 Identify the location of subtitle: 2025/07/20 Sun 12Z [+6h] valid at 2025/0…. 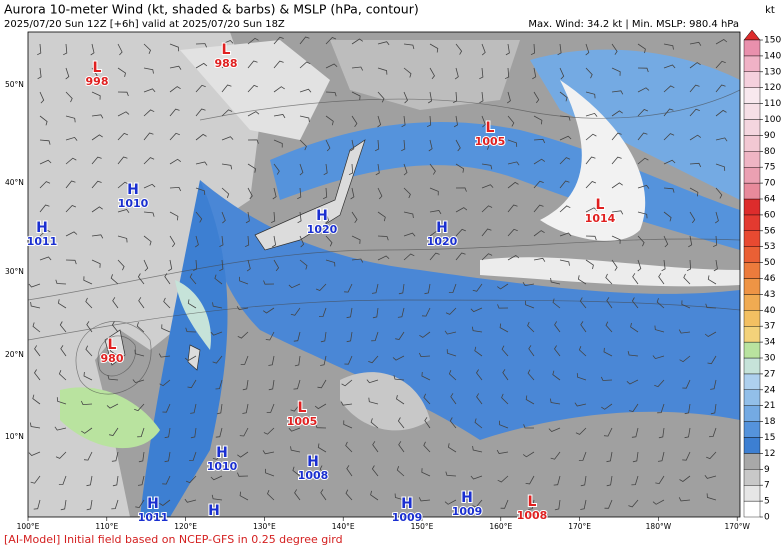
(144, 24).